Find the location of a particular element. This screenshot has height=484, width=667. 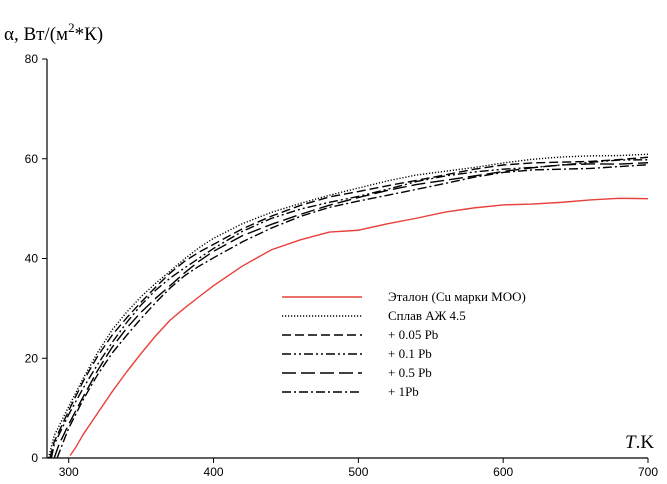

x-tick-label: 700 is located at coordinates (648, 472).